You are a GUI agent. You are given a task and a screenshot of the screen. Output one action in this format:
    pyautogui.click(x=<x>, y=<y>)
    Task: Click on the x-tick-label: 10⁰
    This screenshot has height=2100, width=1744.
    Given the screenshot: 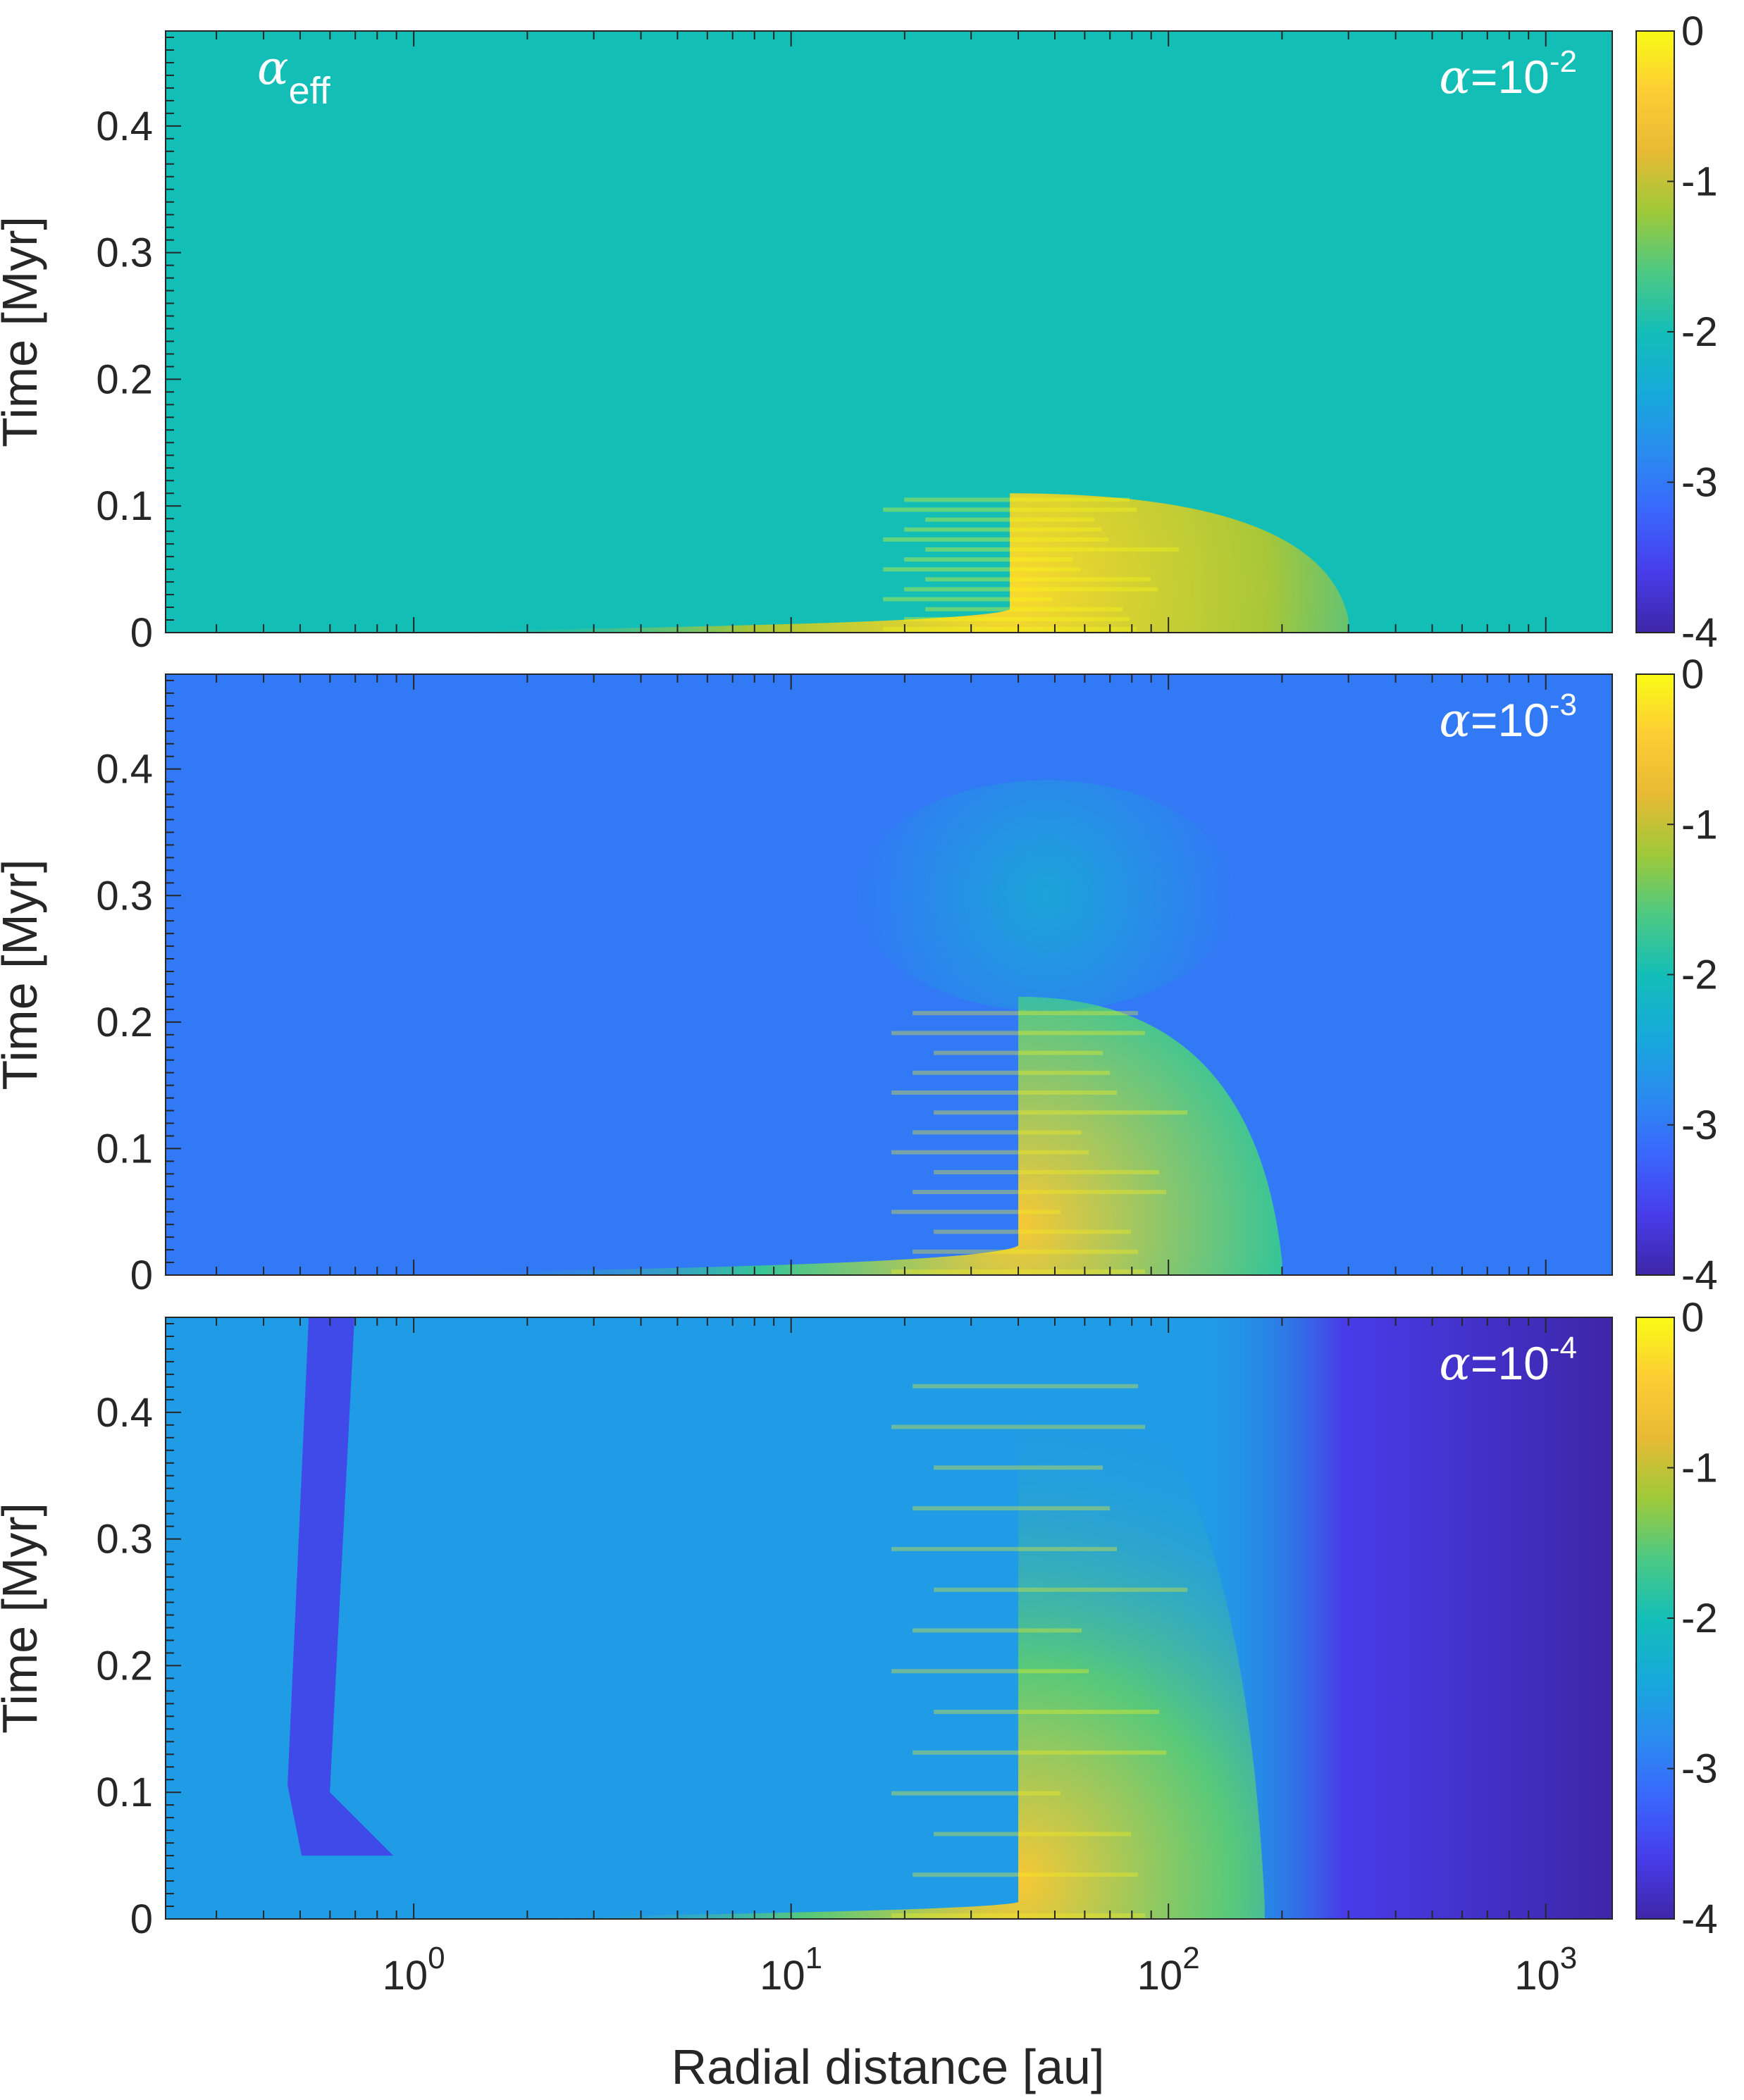 What is the action you would take?
    pyautogui.click(x=414, y=1970)
    